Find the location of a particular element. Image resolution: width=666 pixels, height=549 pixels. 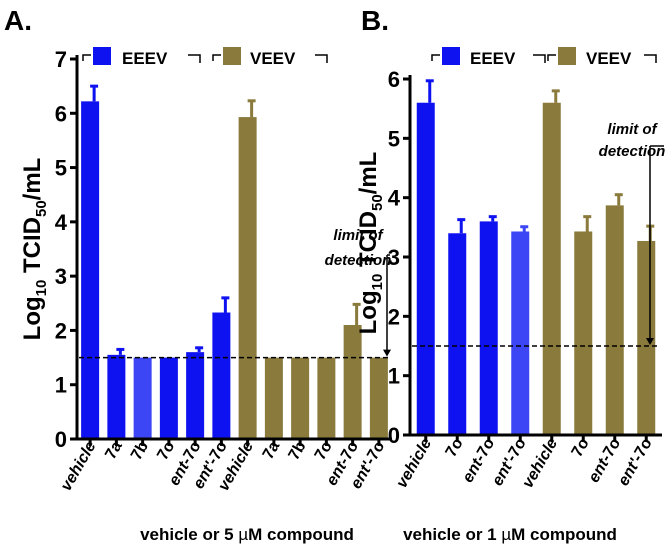

x-axis-label: vehicle or 1 µM compound is located at coordinates (510, 534).